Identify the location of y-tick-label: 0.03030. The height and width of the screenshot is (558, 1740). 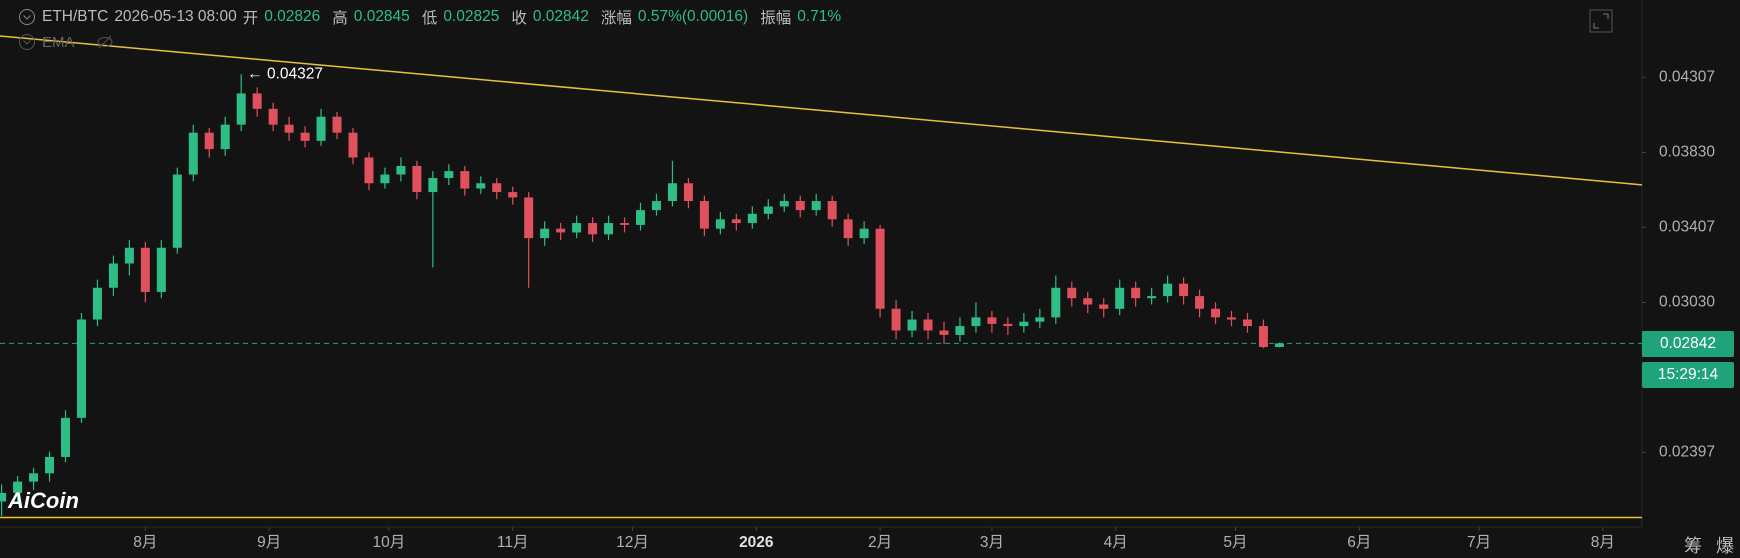
(1687, 301).